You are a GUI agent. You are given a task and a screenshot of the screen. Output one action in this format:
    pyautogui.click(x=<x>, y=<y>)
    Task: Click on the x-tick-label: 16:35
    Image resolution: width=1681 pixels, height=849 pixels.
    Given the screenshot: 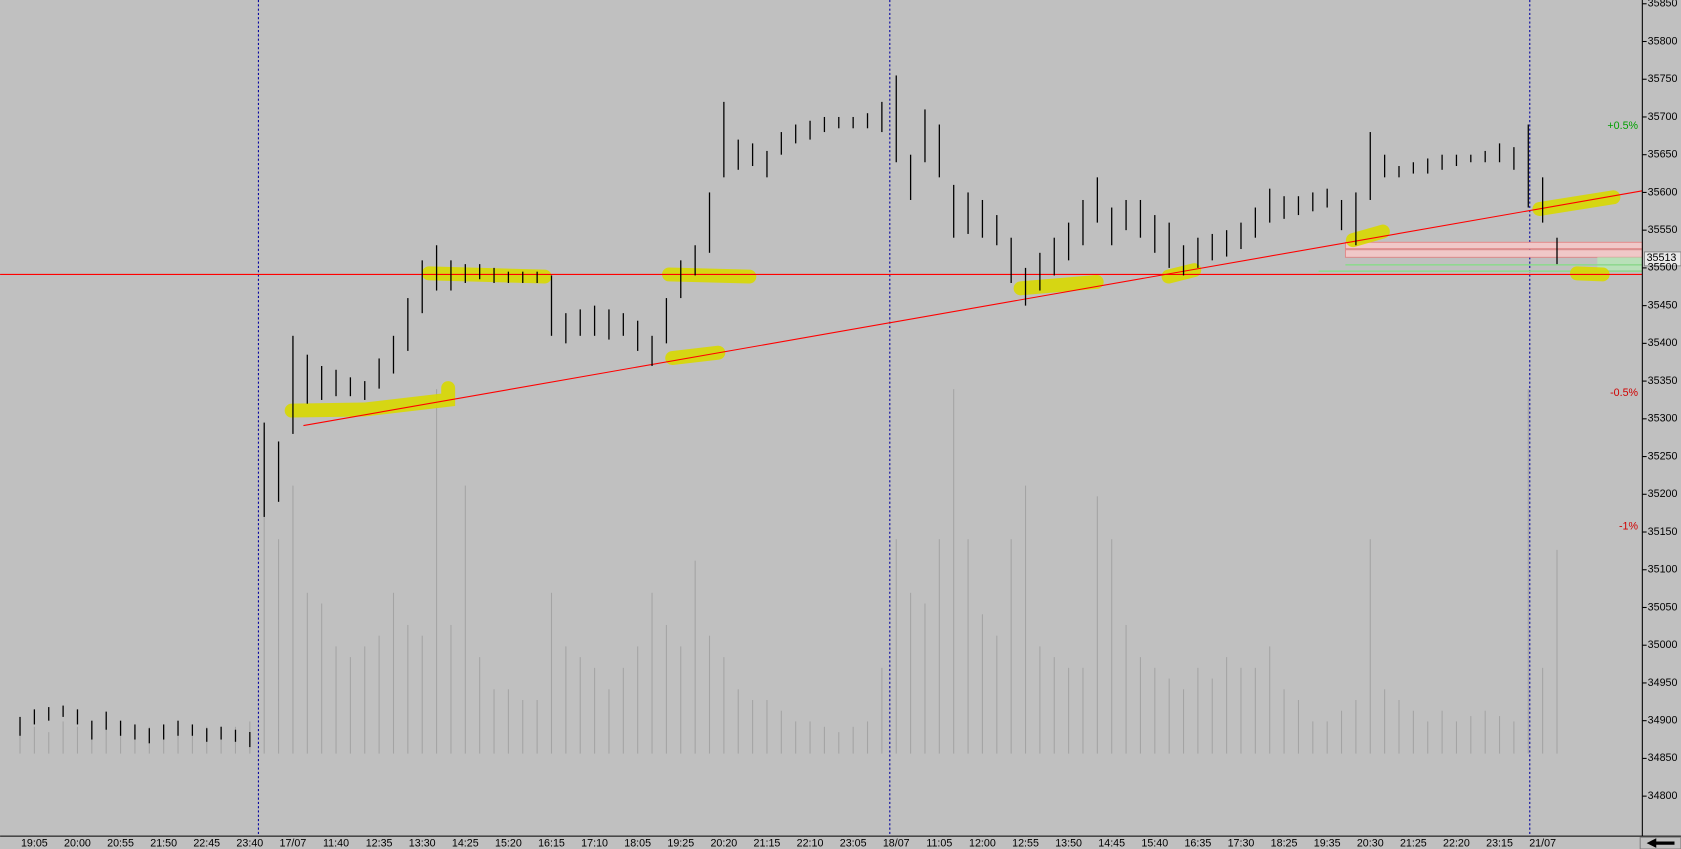 What is the action you would take?
    pyautogui.click(x=1197, y=843)
    